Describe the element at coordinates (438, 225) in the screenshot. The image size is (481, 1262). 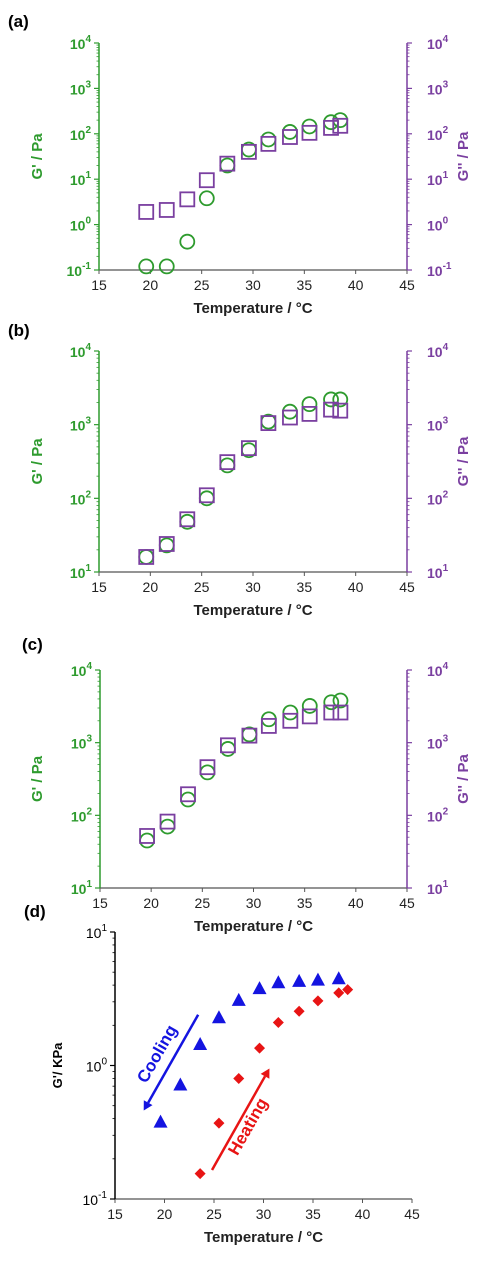
I see `right-y-tick-label: 10⁰` at that location.